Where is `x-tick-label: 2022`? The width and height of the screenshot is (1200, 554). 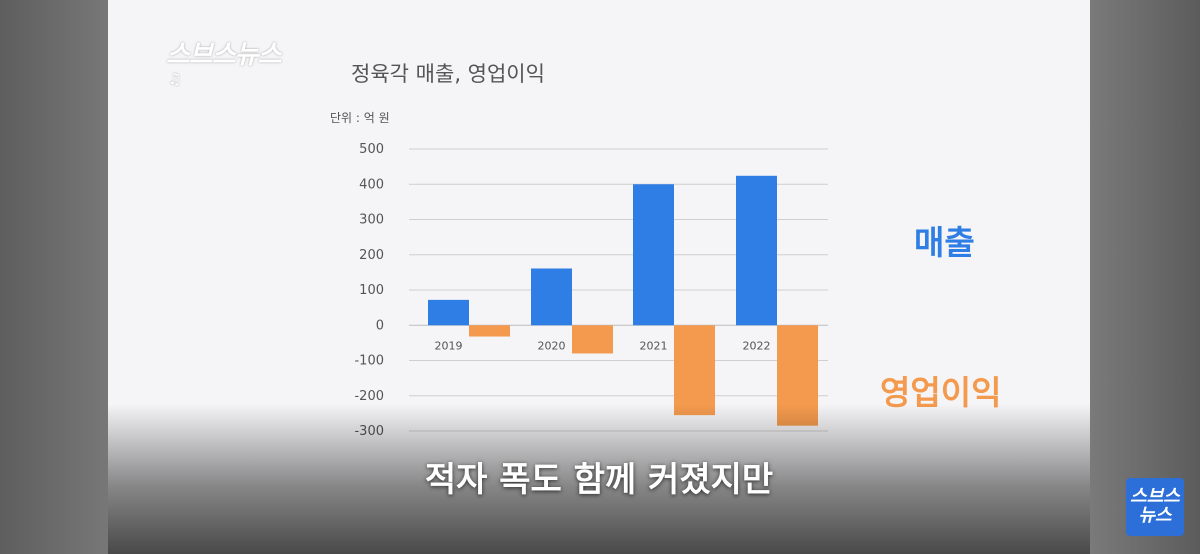
x-tick-label: 2022 is located at coordinates (757, 345).